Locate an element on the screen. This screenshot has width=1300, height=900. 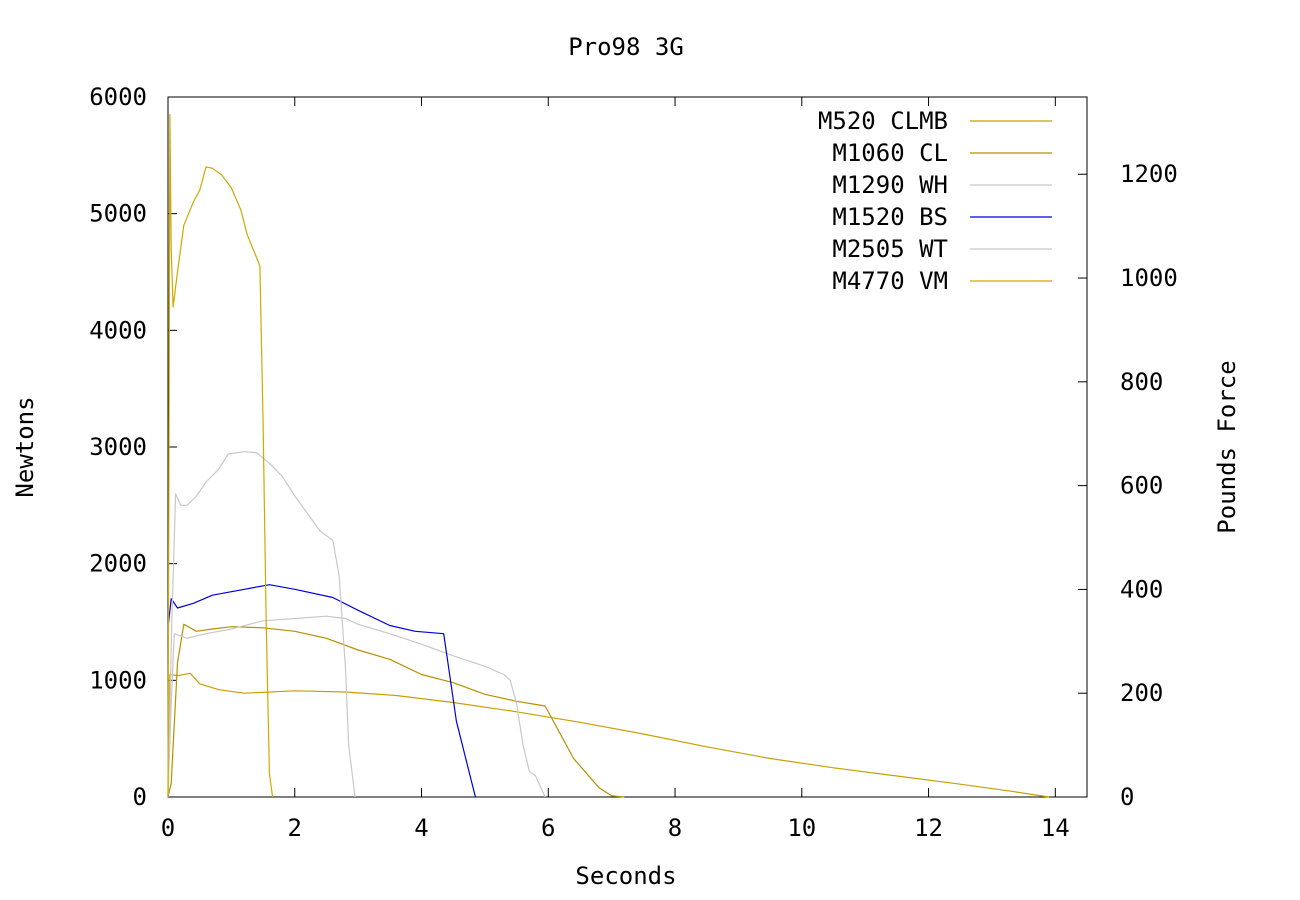
y2-axis: 0 200 400 600 800 1000 1200 is located at coordinates (1128, 485).